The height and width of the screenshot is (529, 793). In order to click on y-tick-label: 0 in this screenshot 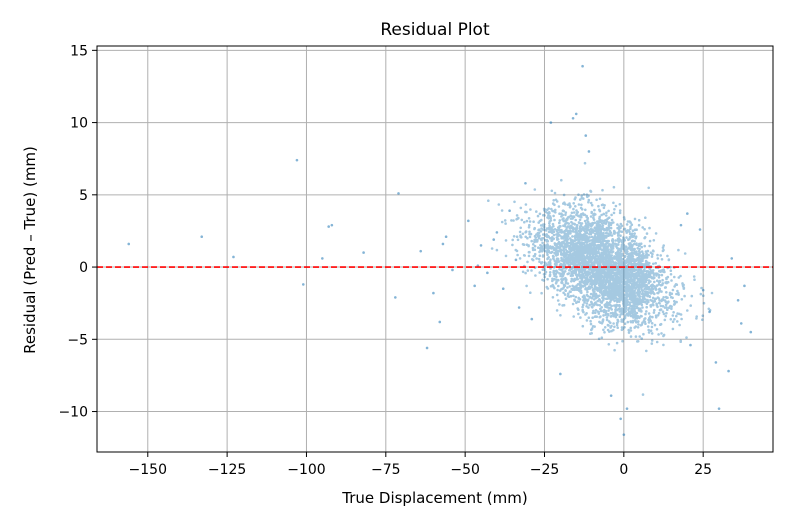, I will do `click(83, 268)`.